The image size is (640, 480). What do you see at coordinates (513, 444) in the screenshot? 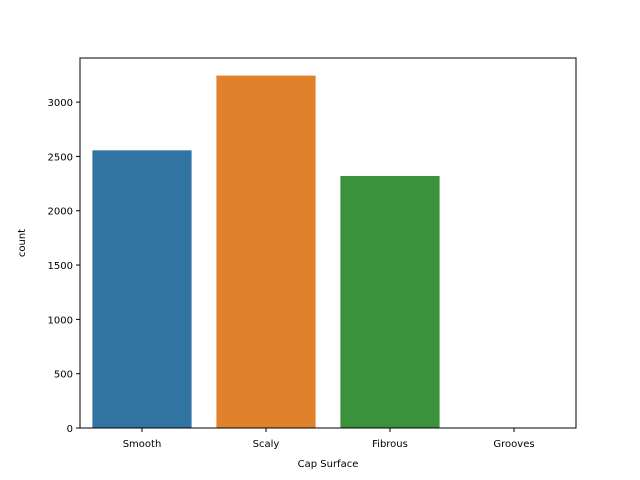
I see `x-tick-label: Grooves` at bounding box center [513, 444].